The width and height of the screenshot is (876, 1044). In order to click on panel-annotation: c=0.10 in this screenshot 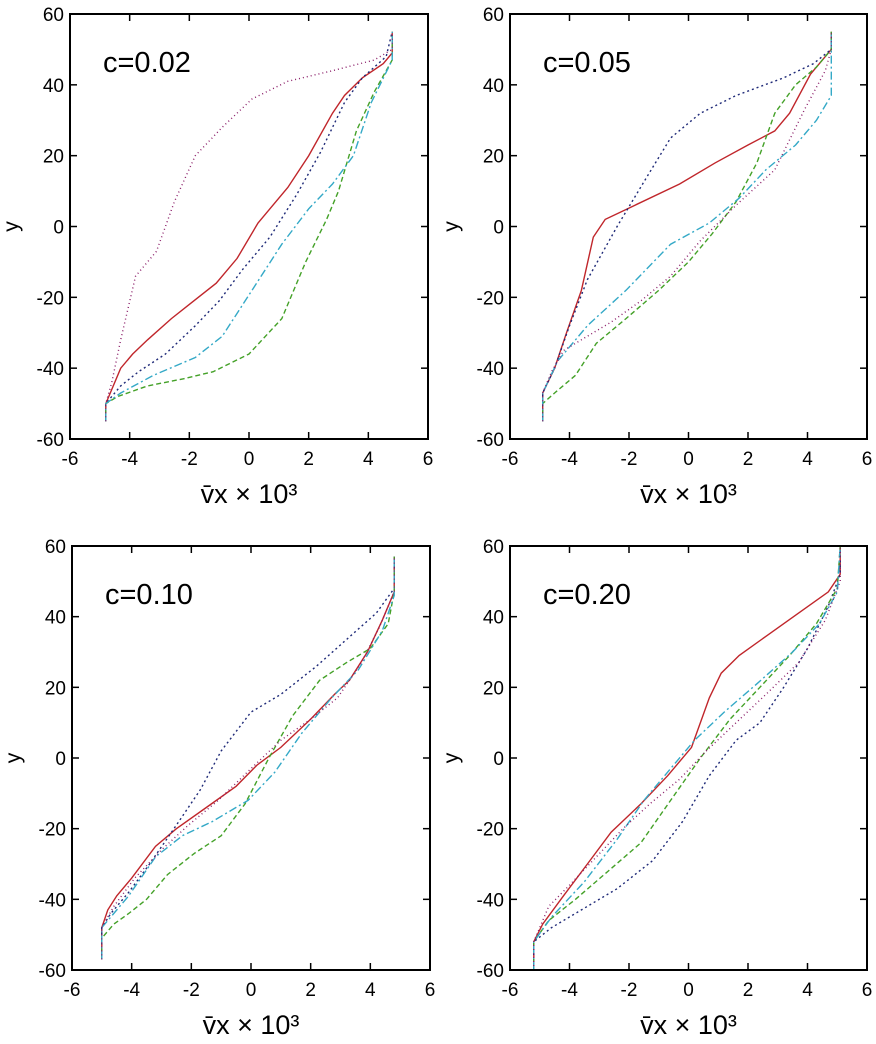, I will do `click(149, 595)`.